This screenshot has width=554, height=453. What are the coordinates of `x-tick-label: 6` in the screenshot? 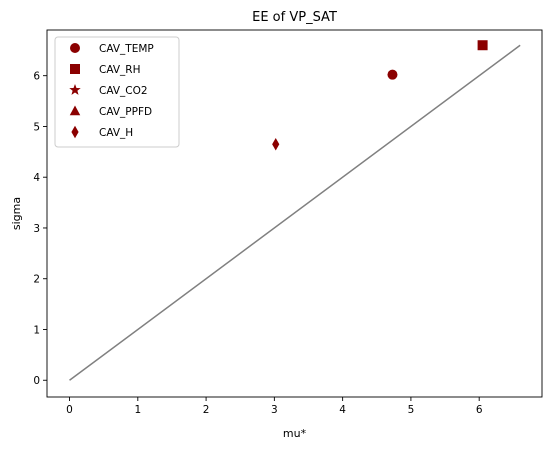 It's located at (479, 410).